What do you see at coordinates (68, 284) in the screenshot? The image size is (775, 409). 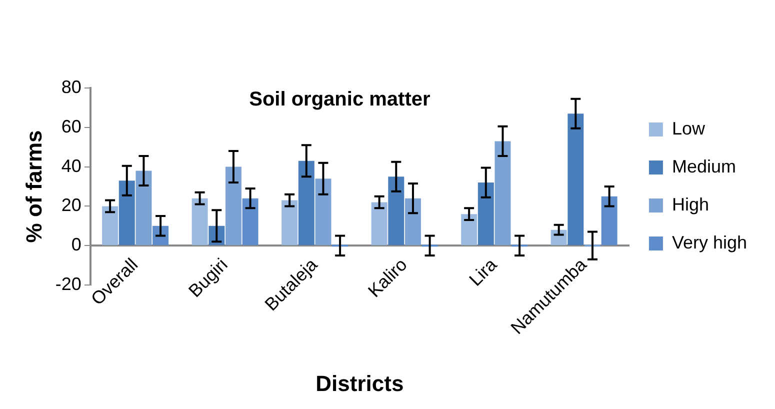 I see `y-tick-label: -20` at bounding box center [68, 284].